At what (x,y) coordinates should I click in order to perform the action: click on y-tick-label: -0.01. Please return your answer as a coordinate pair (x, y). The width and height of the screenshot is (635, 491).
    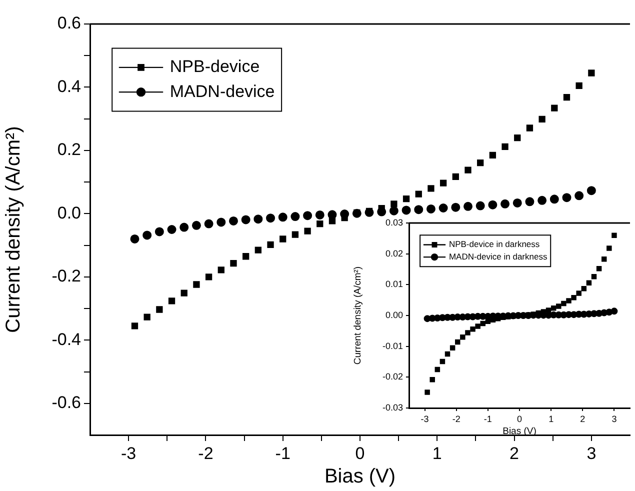
    Looking at the image, I should click on (392, 345).